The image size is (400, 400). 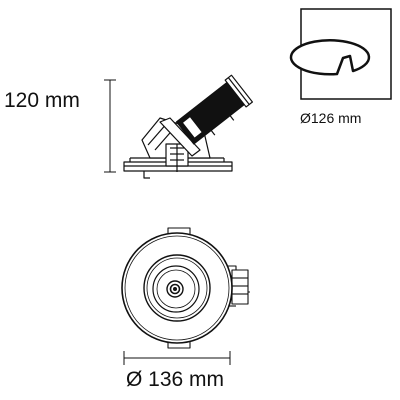 I want to click on height-label: 120 mm, so click(x=42, y=100).